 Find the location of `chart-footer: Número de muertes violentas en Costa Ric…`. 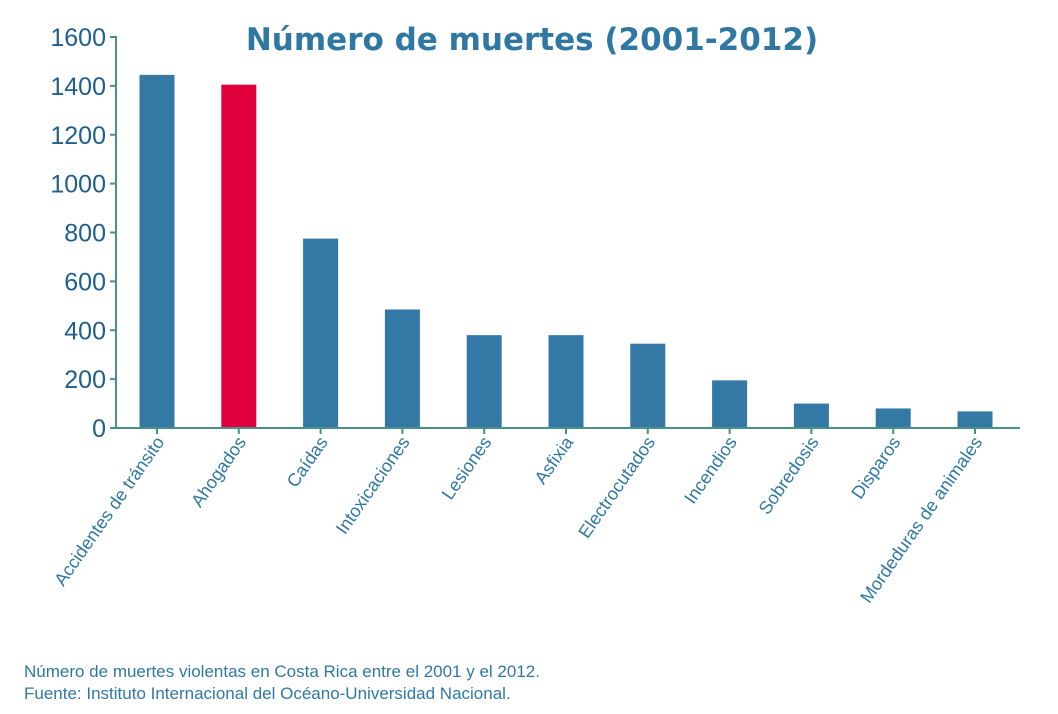

chart-footer: Número de muertes violentas en Costa Ric… is located at coordinates (282, 683).